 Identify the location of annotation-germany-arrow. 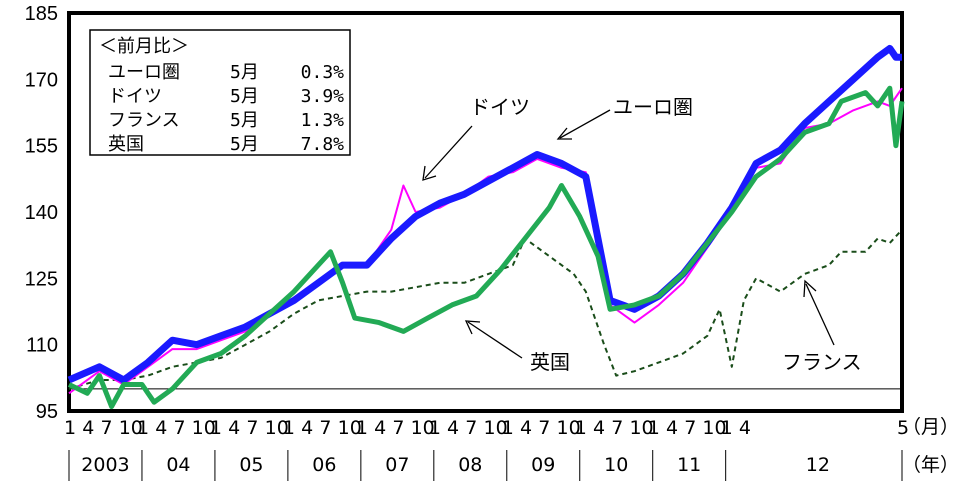
(448, 152).